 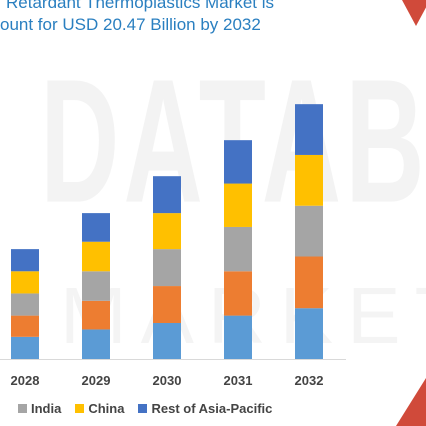 I want to click on legend-item: India, so click(x=39, y=408).